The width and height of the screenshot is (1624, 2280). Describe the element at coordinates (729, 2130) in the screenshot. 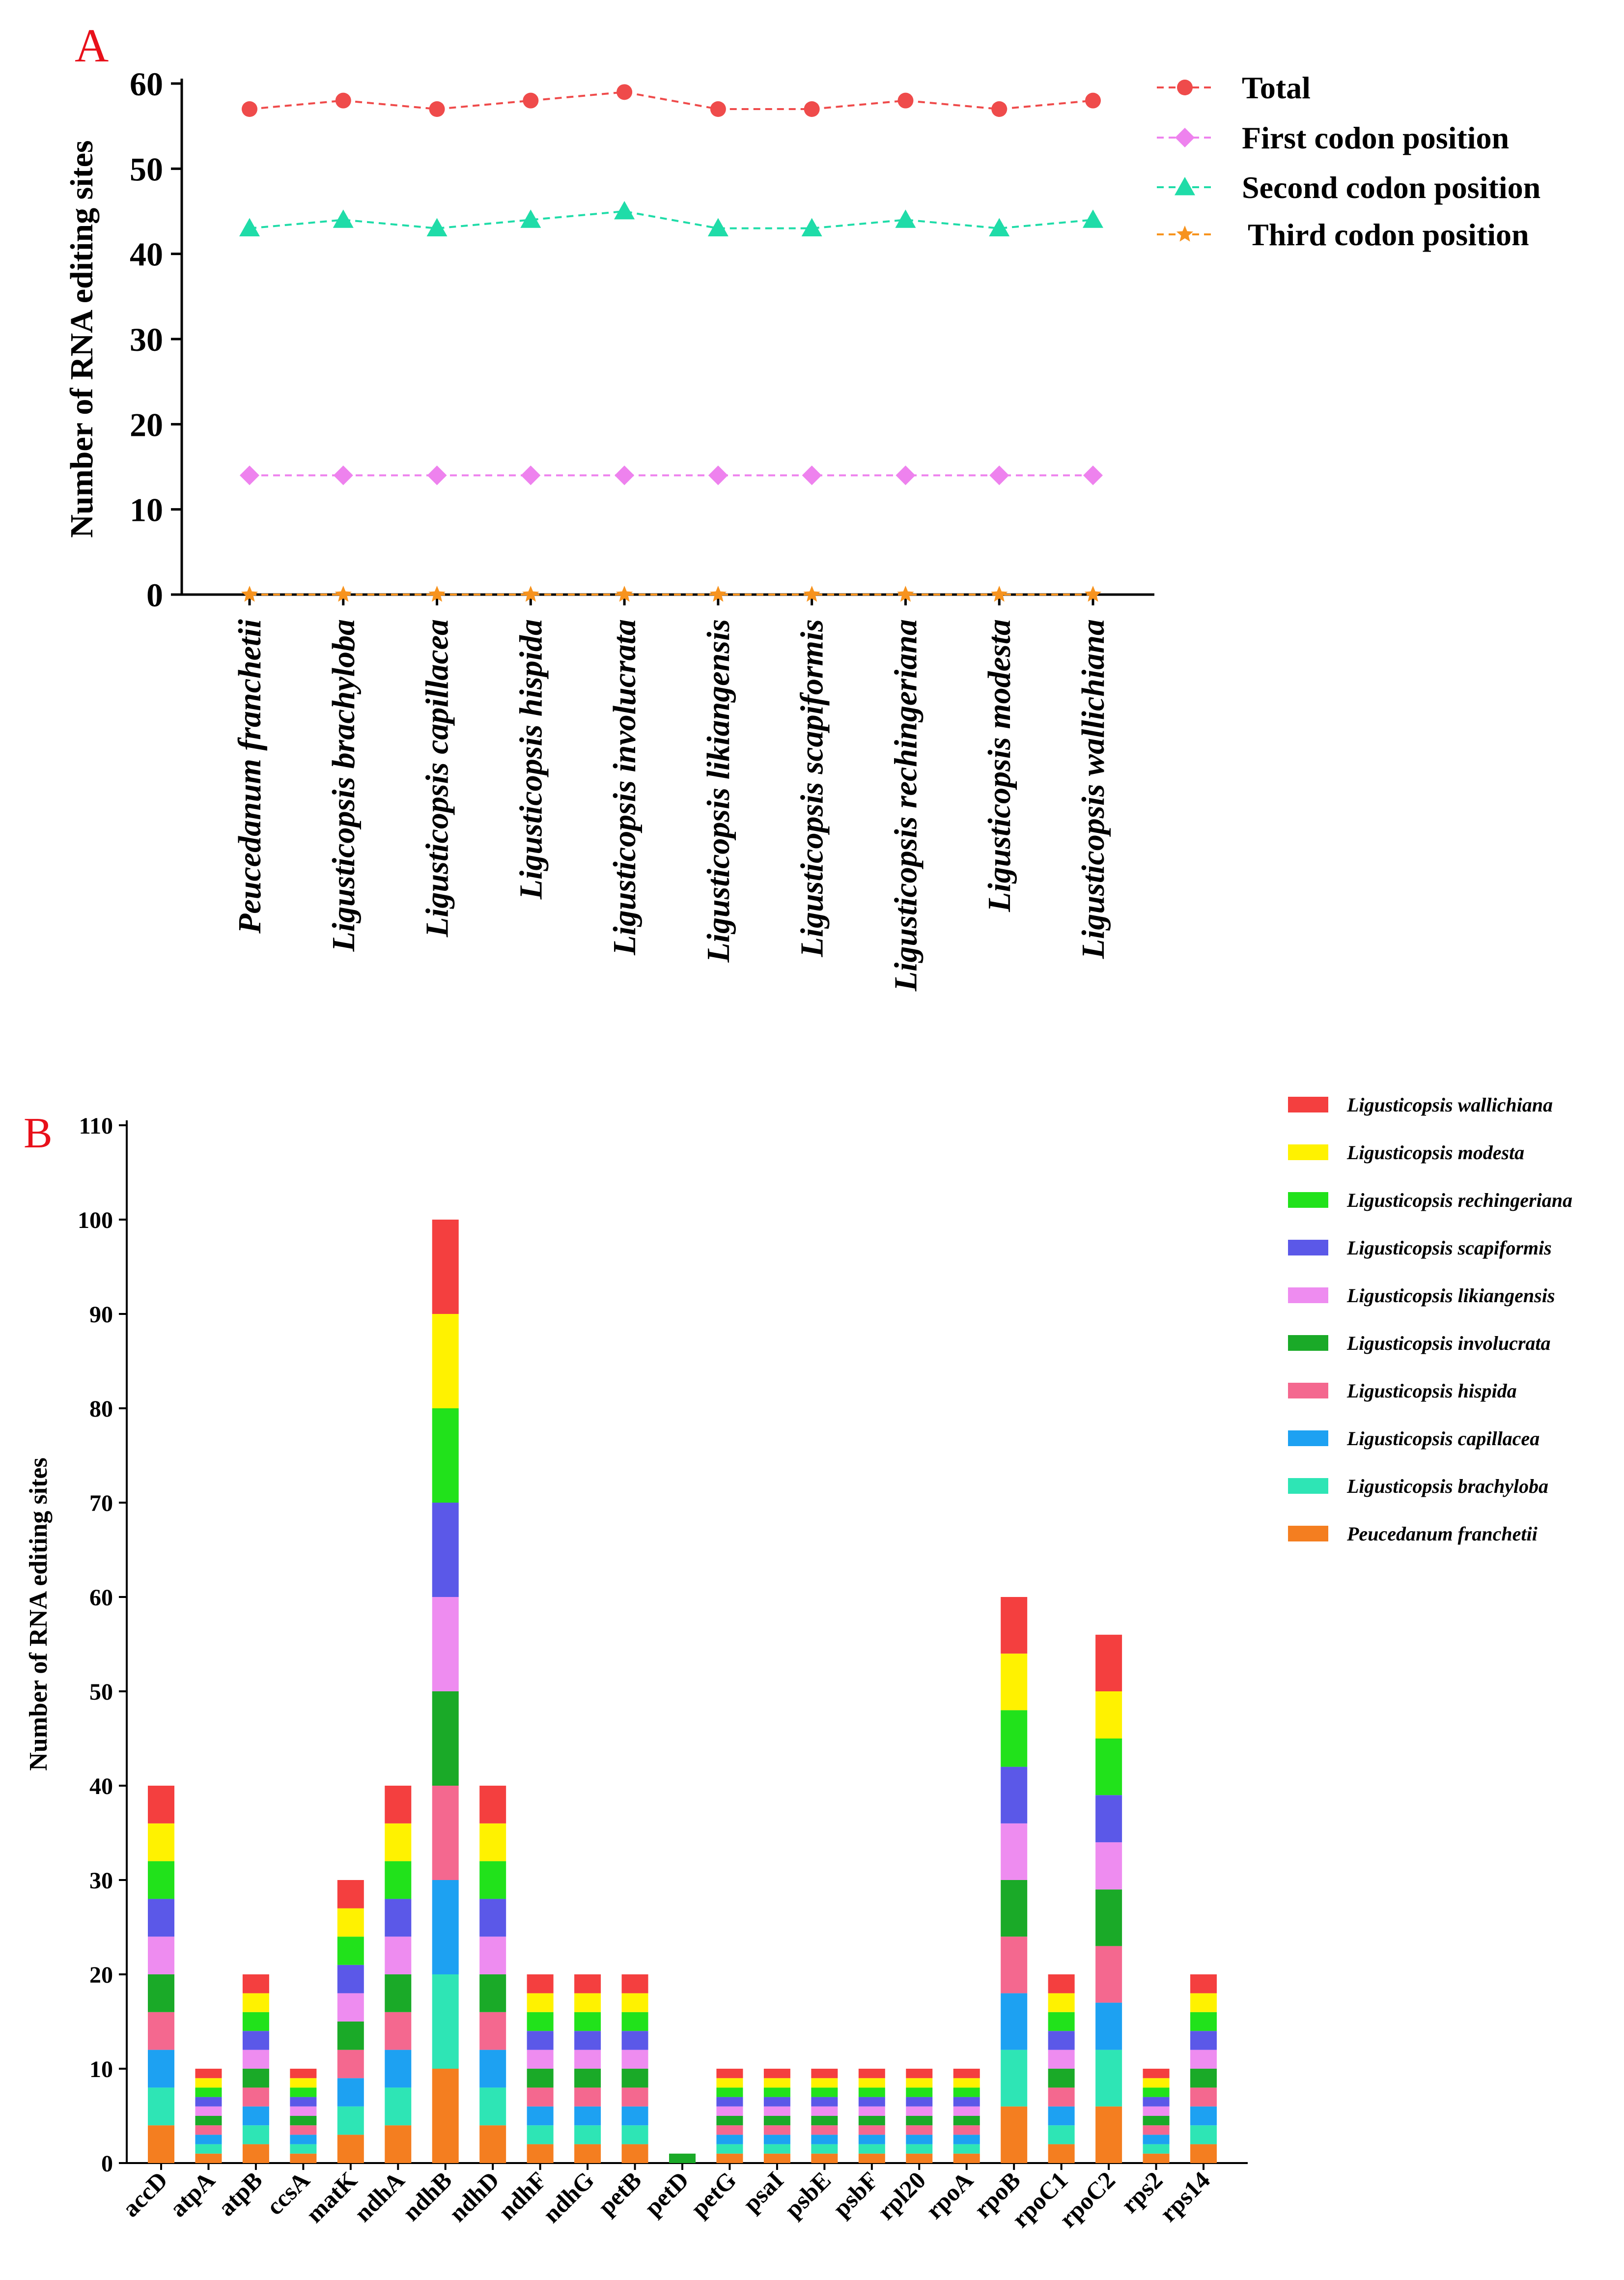

I see `bar-segment-petg-ligusticopsis-hispida` at that location.